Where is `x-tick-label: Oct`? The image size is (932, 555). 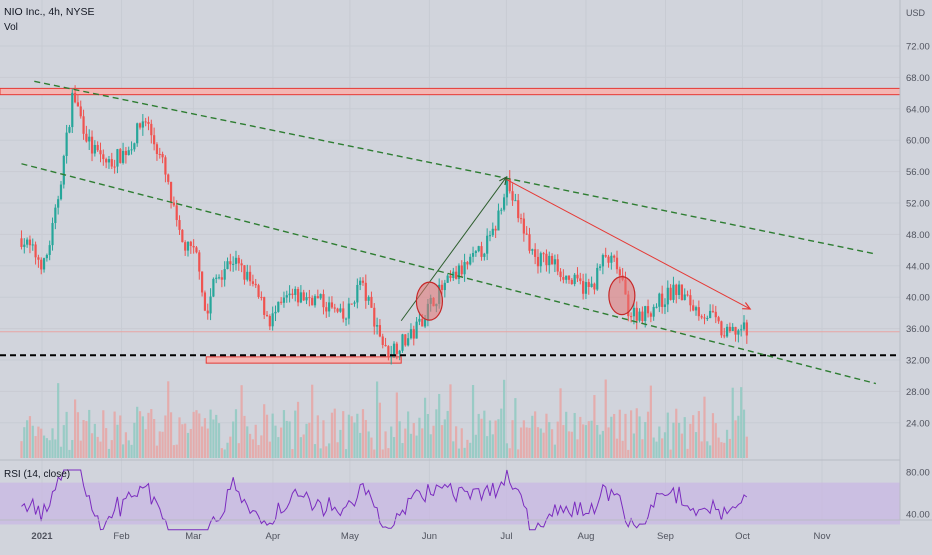
x-tick-label: Oct is located at coordinates (742, 536).